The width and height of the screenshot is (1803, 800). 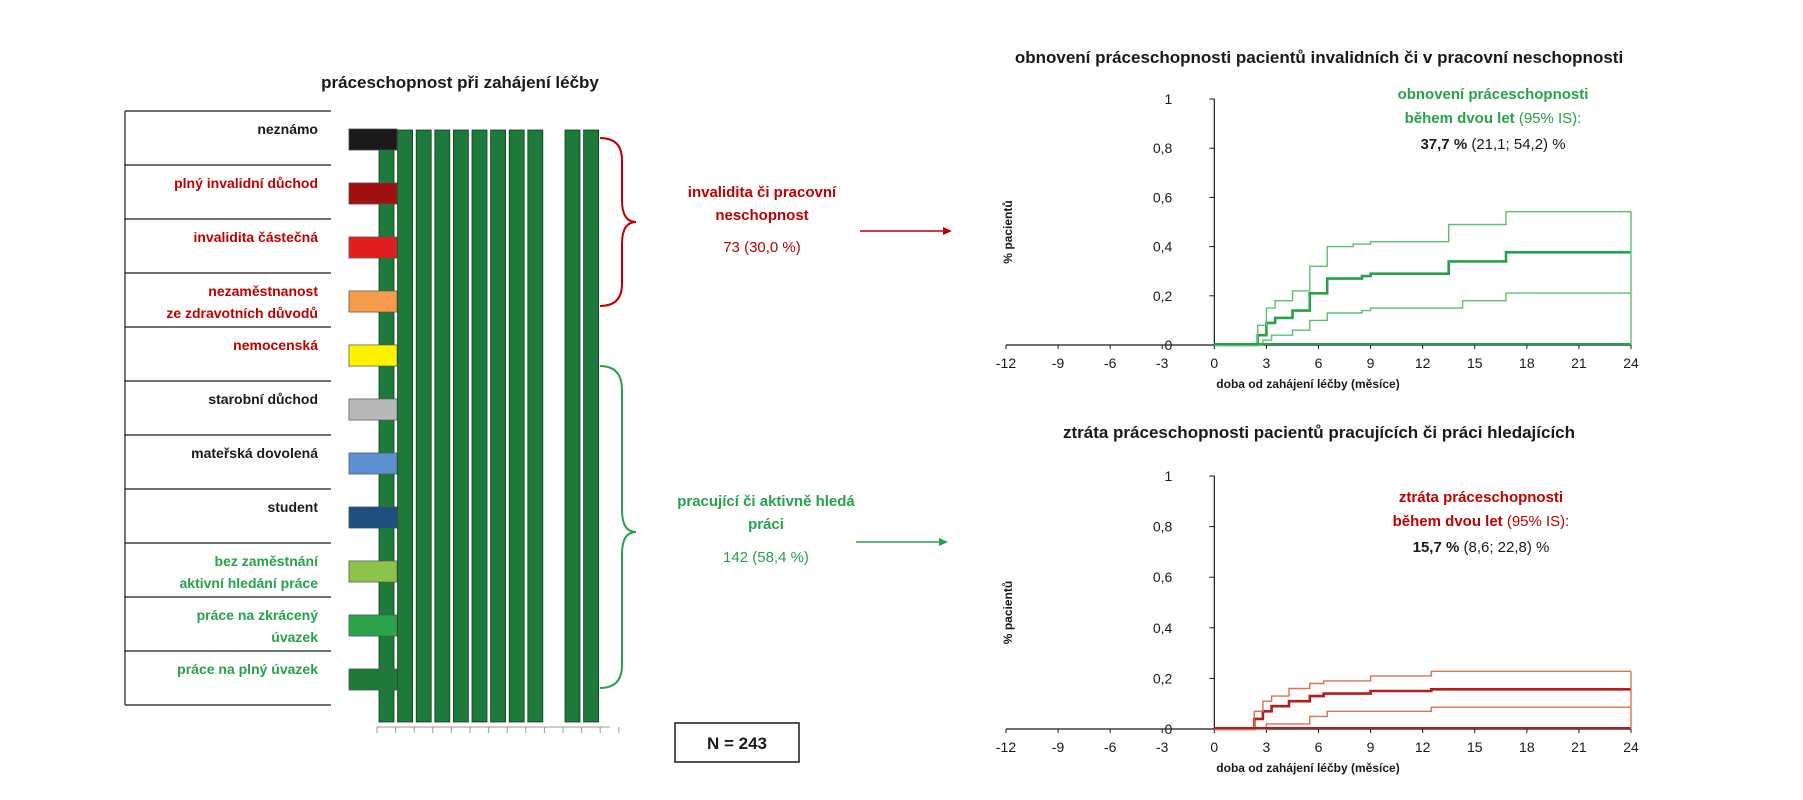 What do you see at coordinates (255, 237) in the screenshot?
I see `row-label: invalidita částečná` at bounding box center [255, 237].